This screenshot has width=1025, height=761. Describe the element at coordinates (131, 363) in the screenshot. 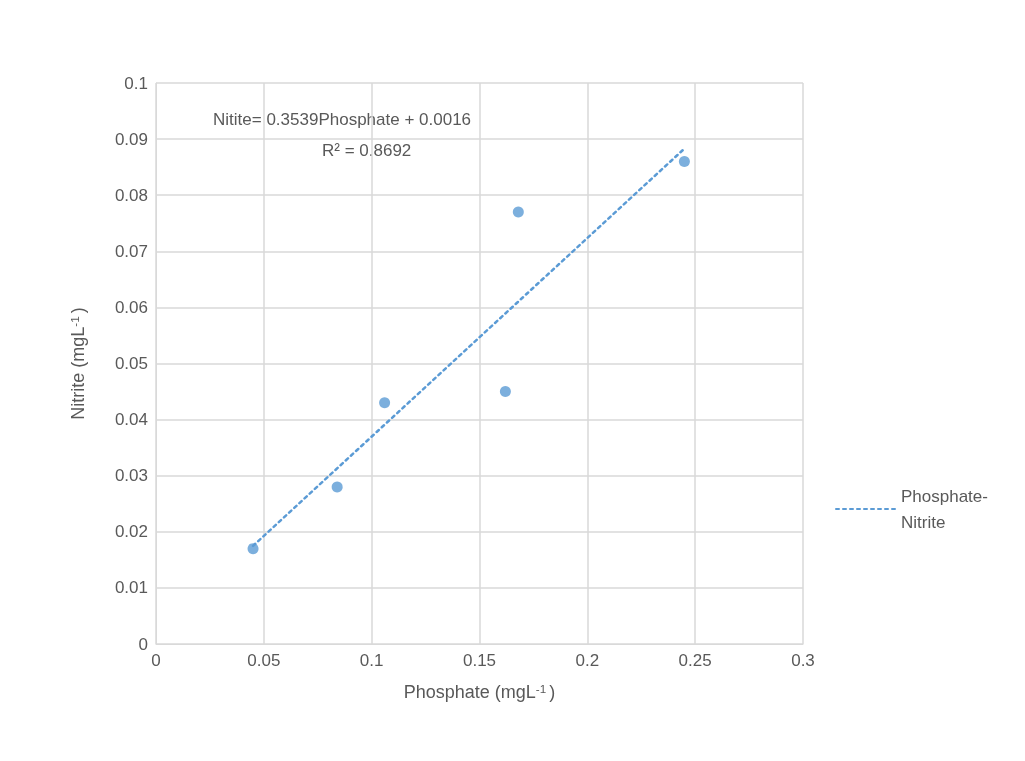

I see `y-tick-label: 0.05` at that location.